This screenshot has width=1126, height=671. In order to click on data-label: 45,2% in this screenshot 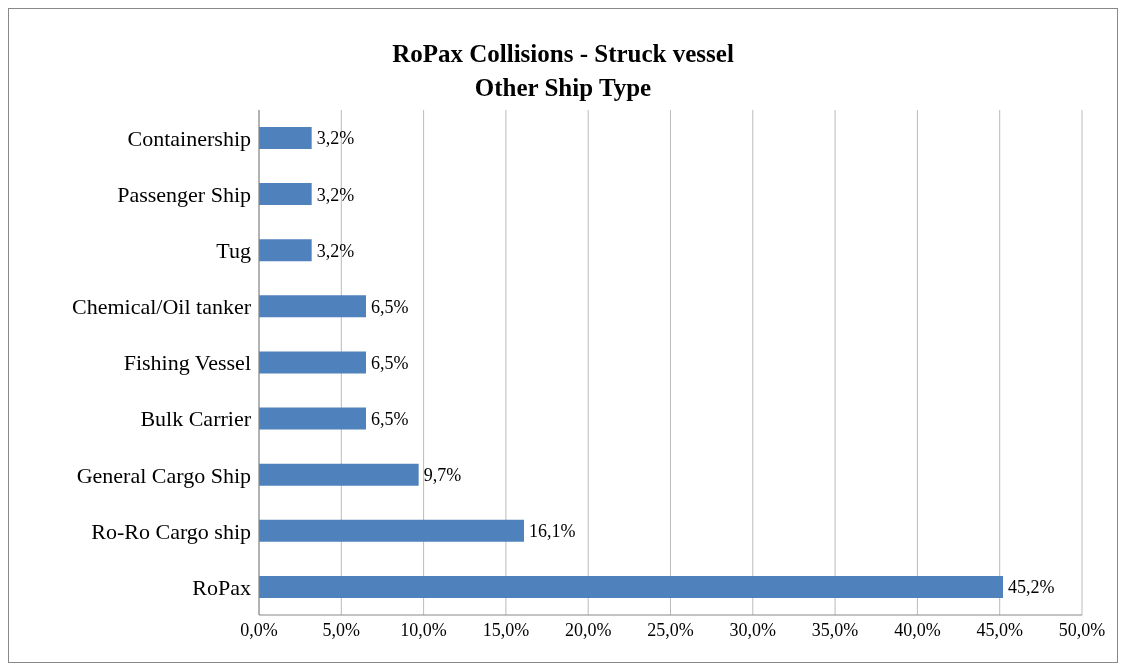, I will do `click(1031, 587)`.